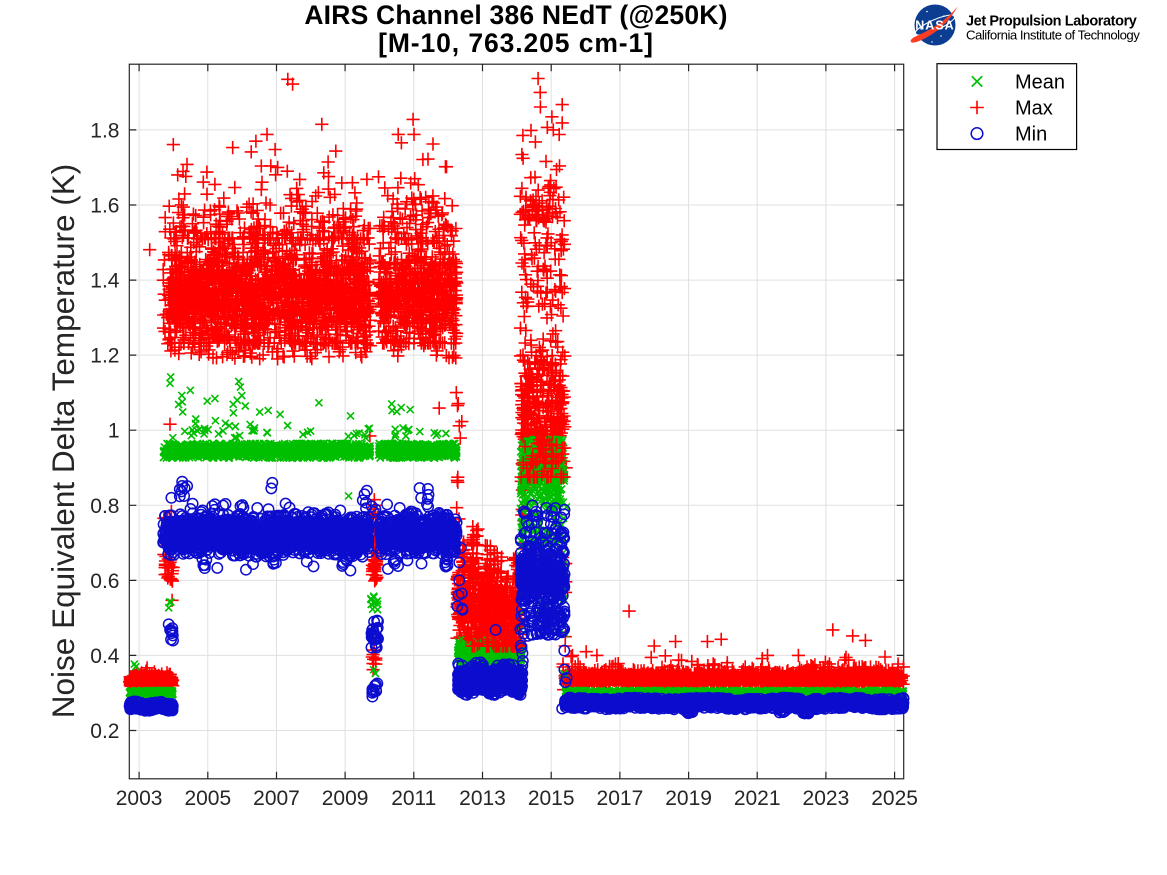 Image resolution: width=1167 pixels, height=875 pixels. I want to click on svg-text: 0.8, so click(104, 506).